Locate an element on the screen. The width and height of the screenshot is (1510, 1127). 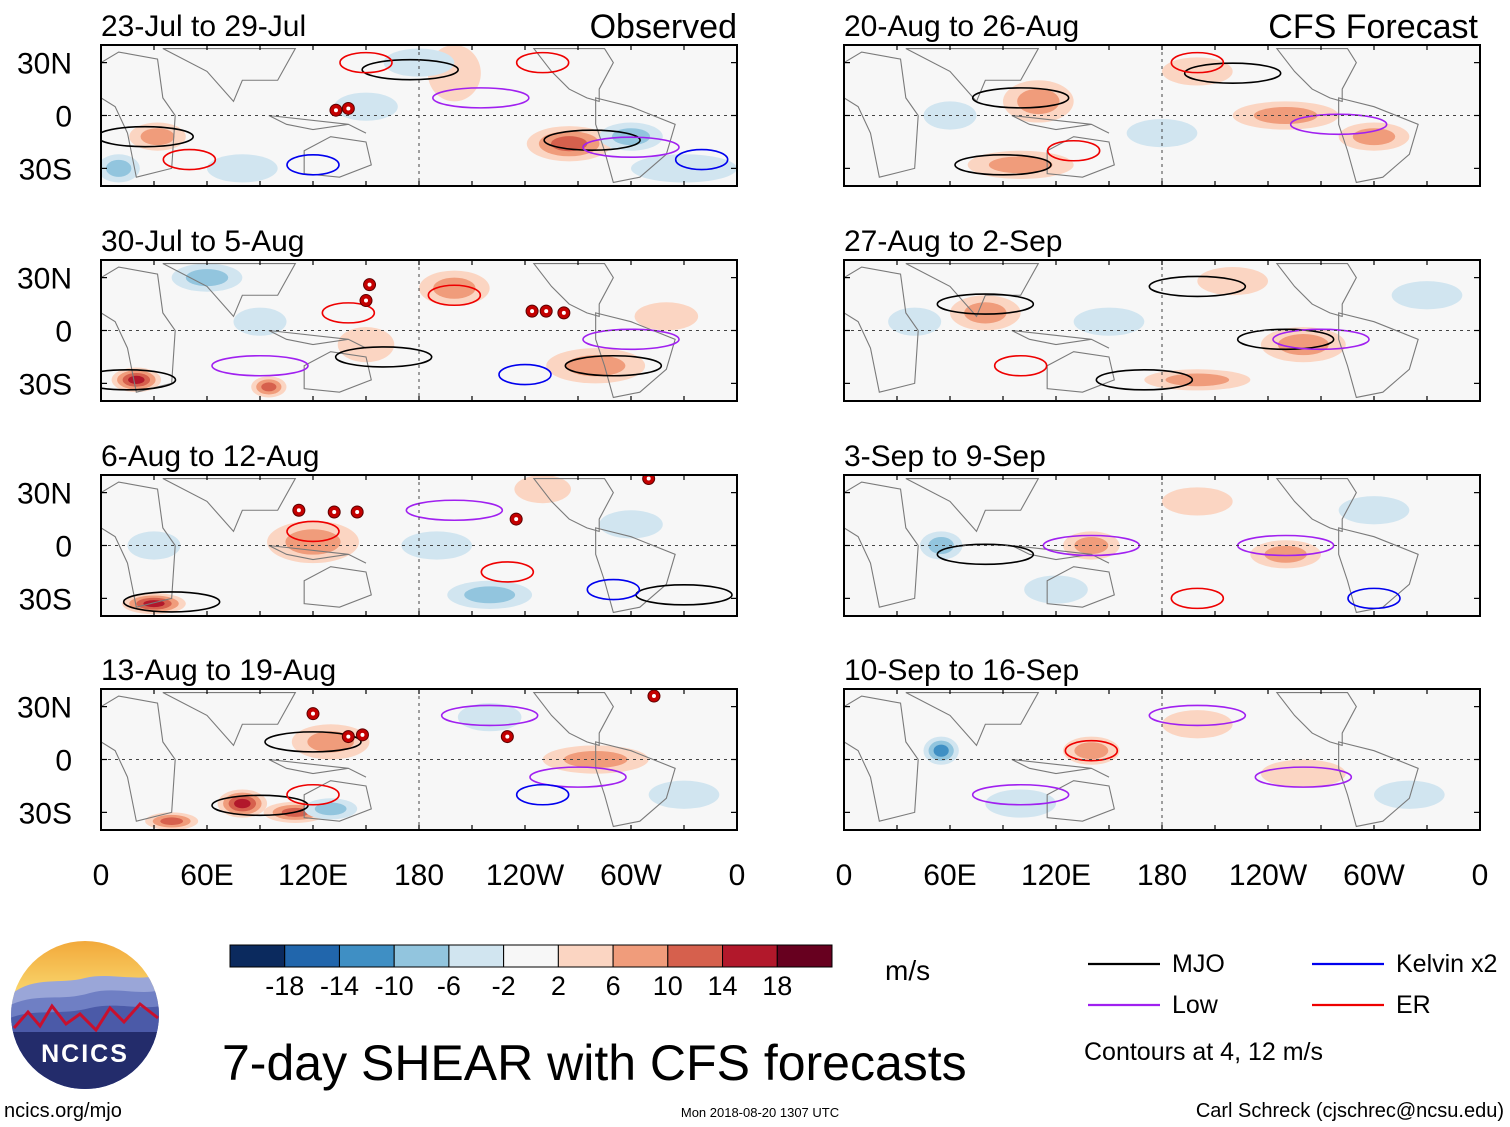
panel-1: 30-Jul to 5-Aug 30N 0 30S is located at coordinates (377, 313).